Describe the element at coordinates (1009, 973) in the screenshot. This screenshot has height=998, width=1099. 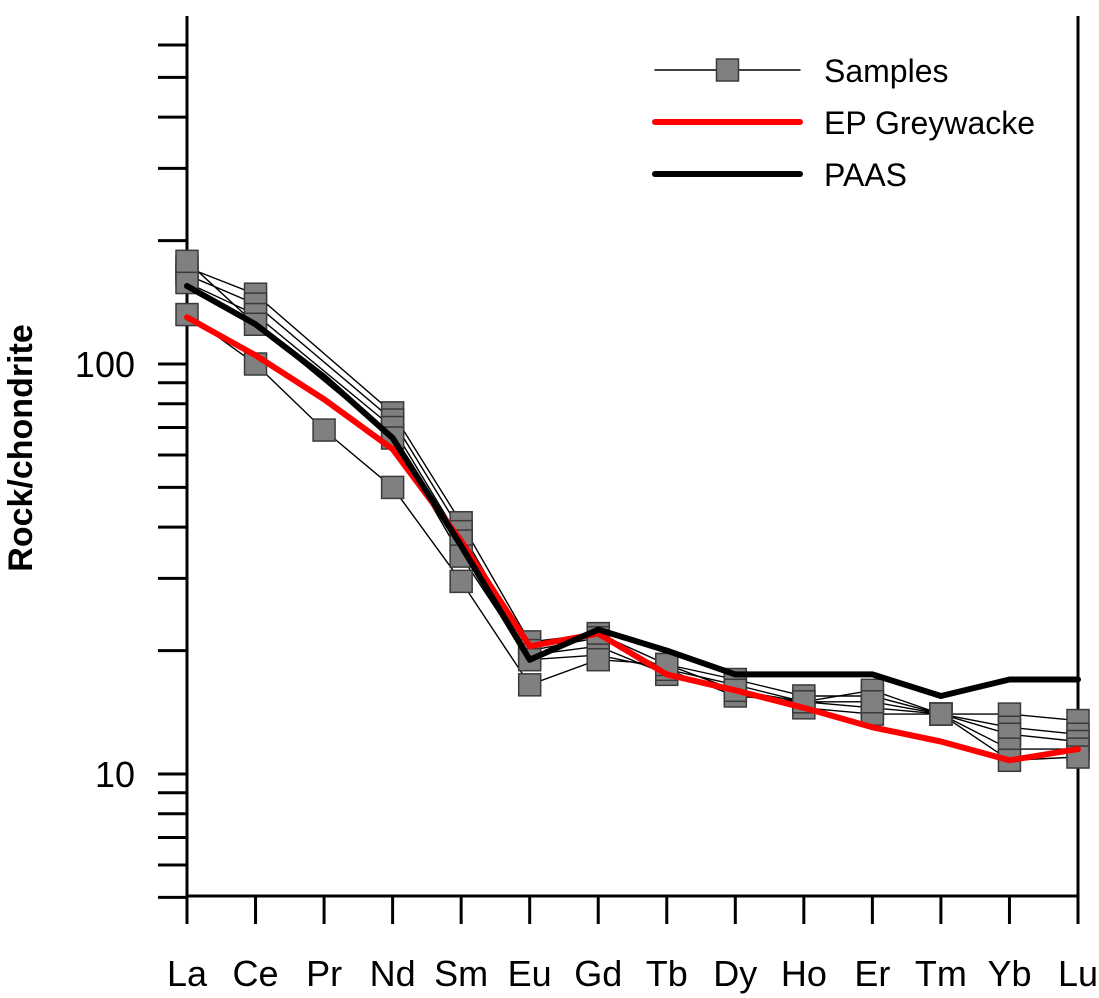
I see `x-tick-label: Yb` at that location.